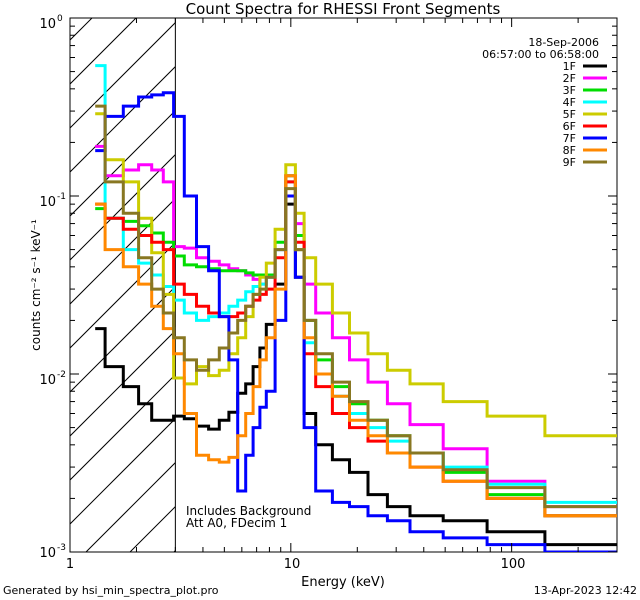  Describe the element at coordinates (569, 150) in the screenshot. I see `legend-label-8F: 8F` at that location.